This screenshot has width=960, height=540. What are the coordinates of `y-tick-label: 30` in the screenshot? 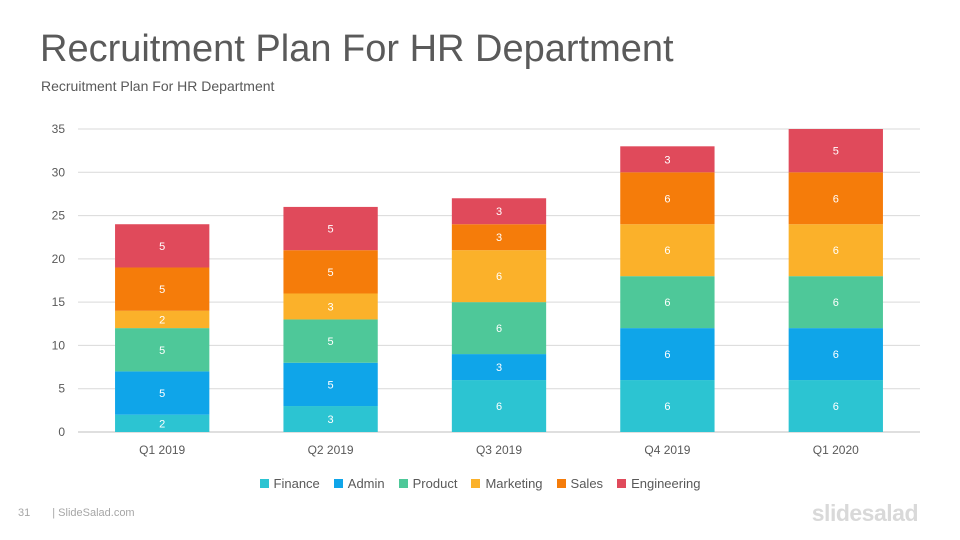 It's located at (59, 172).